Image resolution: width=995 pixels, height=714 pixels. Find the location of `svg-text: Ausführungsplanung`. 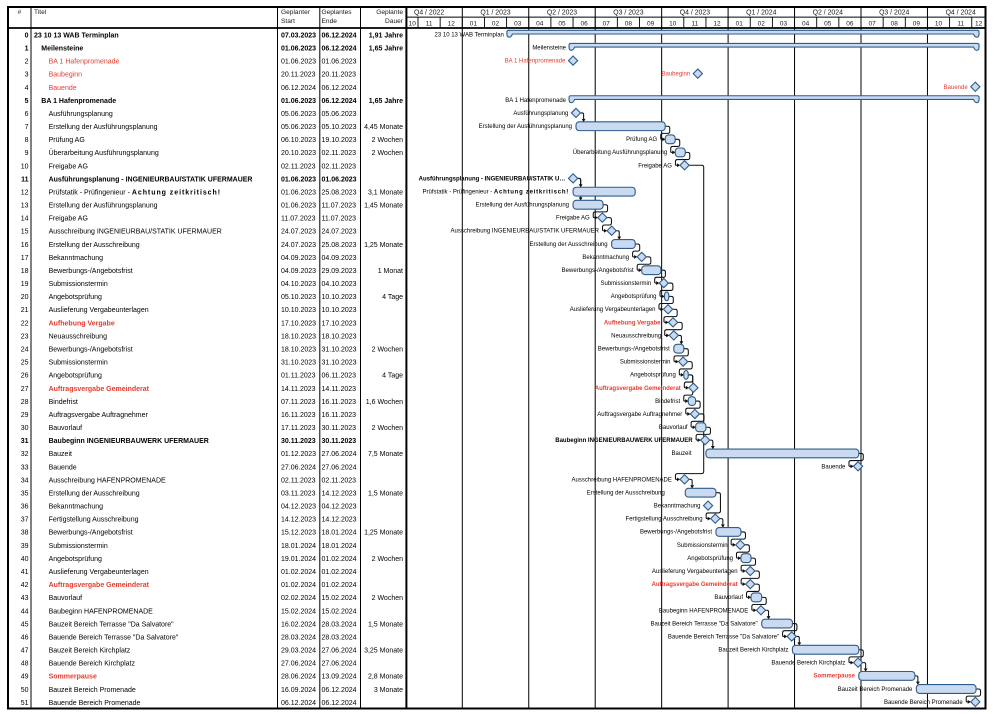

svg-text: Ausführungsplanung is located at coordinates (540, 114).